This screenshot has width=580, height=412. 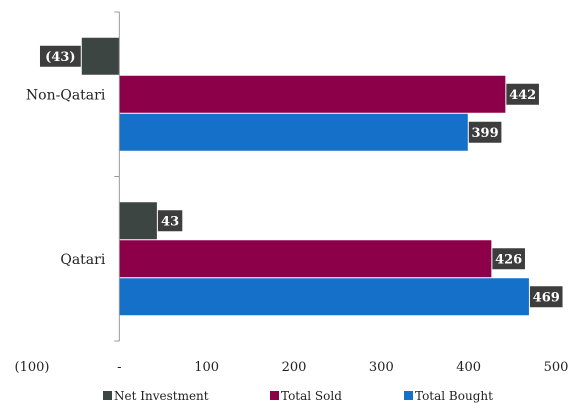 I want to click on x-tick-label: 300, so click(x=381, y=367).